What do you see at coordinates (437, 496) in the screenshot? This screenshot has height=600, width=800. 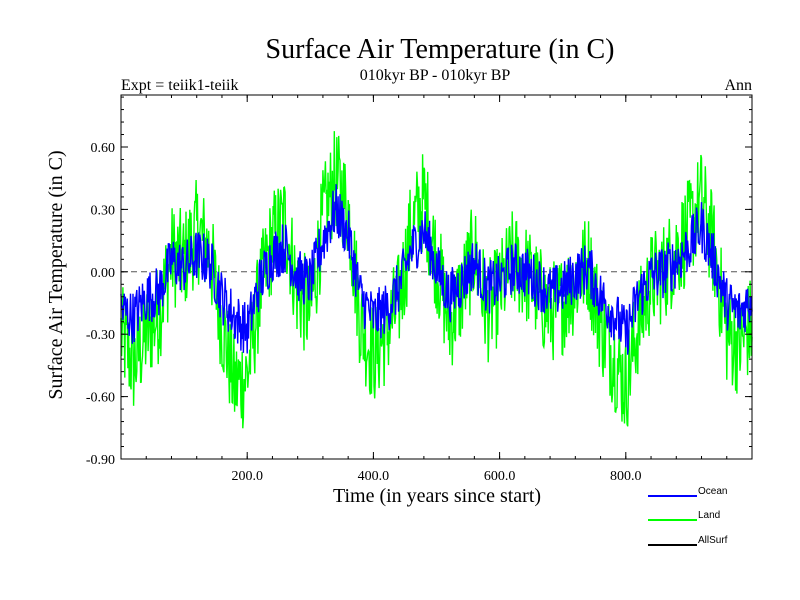 I see `x-axis-label: Time (in years since start)` at bounding box center [437, 496].